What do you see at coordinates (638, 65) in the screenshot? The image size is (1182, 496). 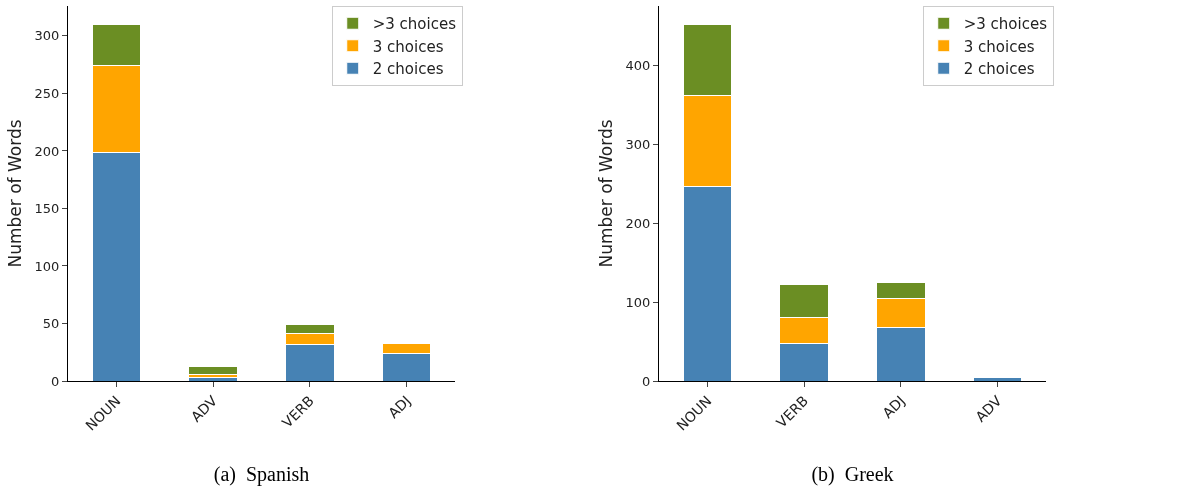 I see `y-tick-label: 400` at bounding box center [638, 65].